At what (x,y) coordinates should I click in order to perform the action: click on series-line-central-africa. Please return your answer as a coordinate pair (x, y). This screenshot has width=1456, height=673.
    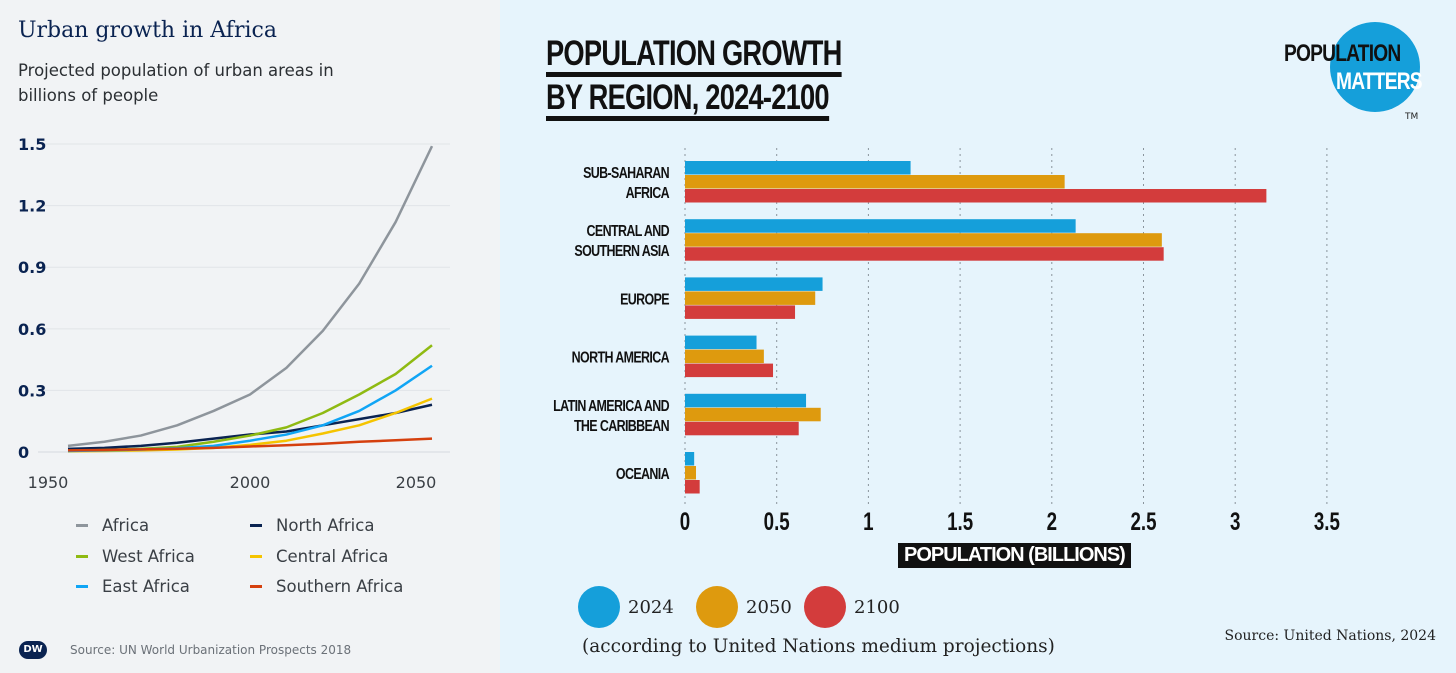
    Looking at the image, I should click on (250, 425).